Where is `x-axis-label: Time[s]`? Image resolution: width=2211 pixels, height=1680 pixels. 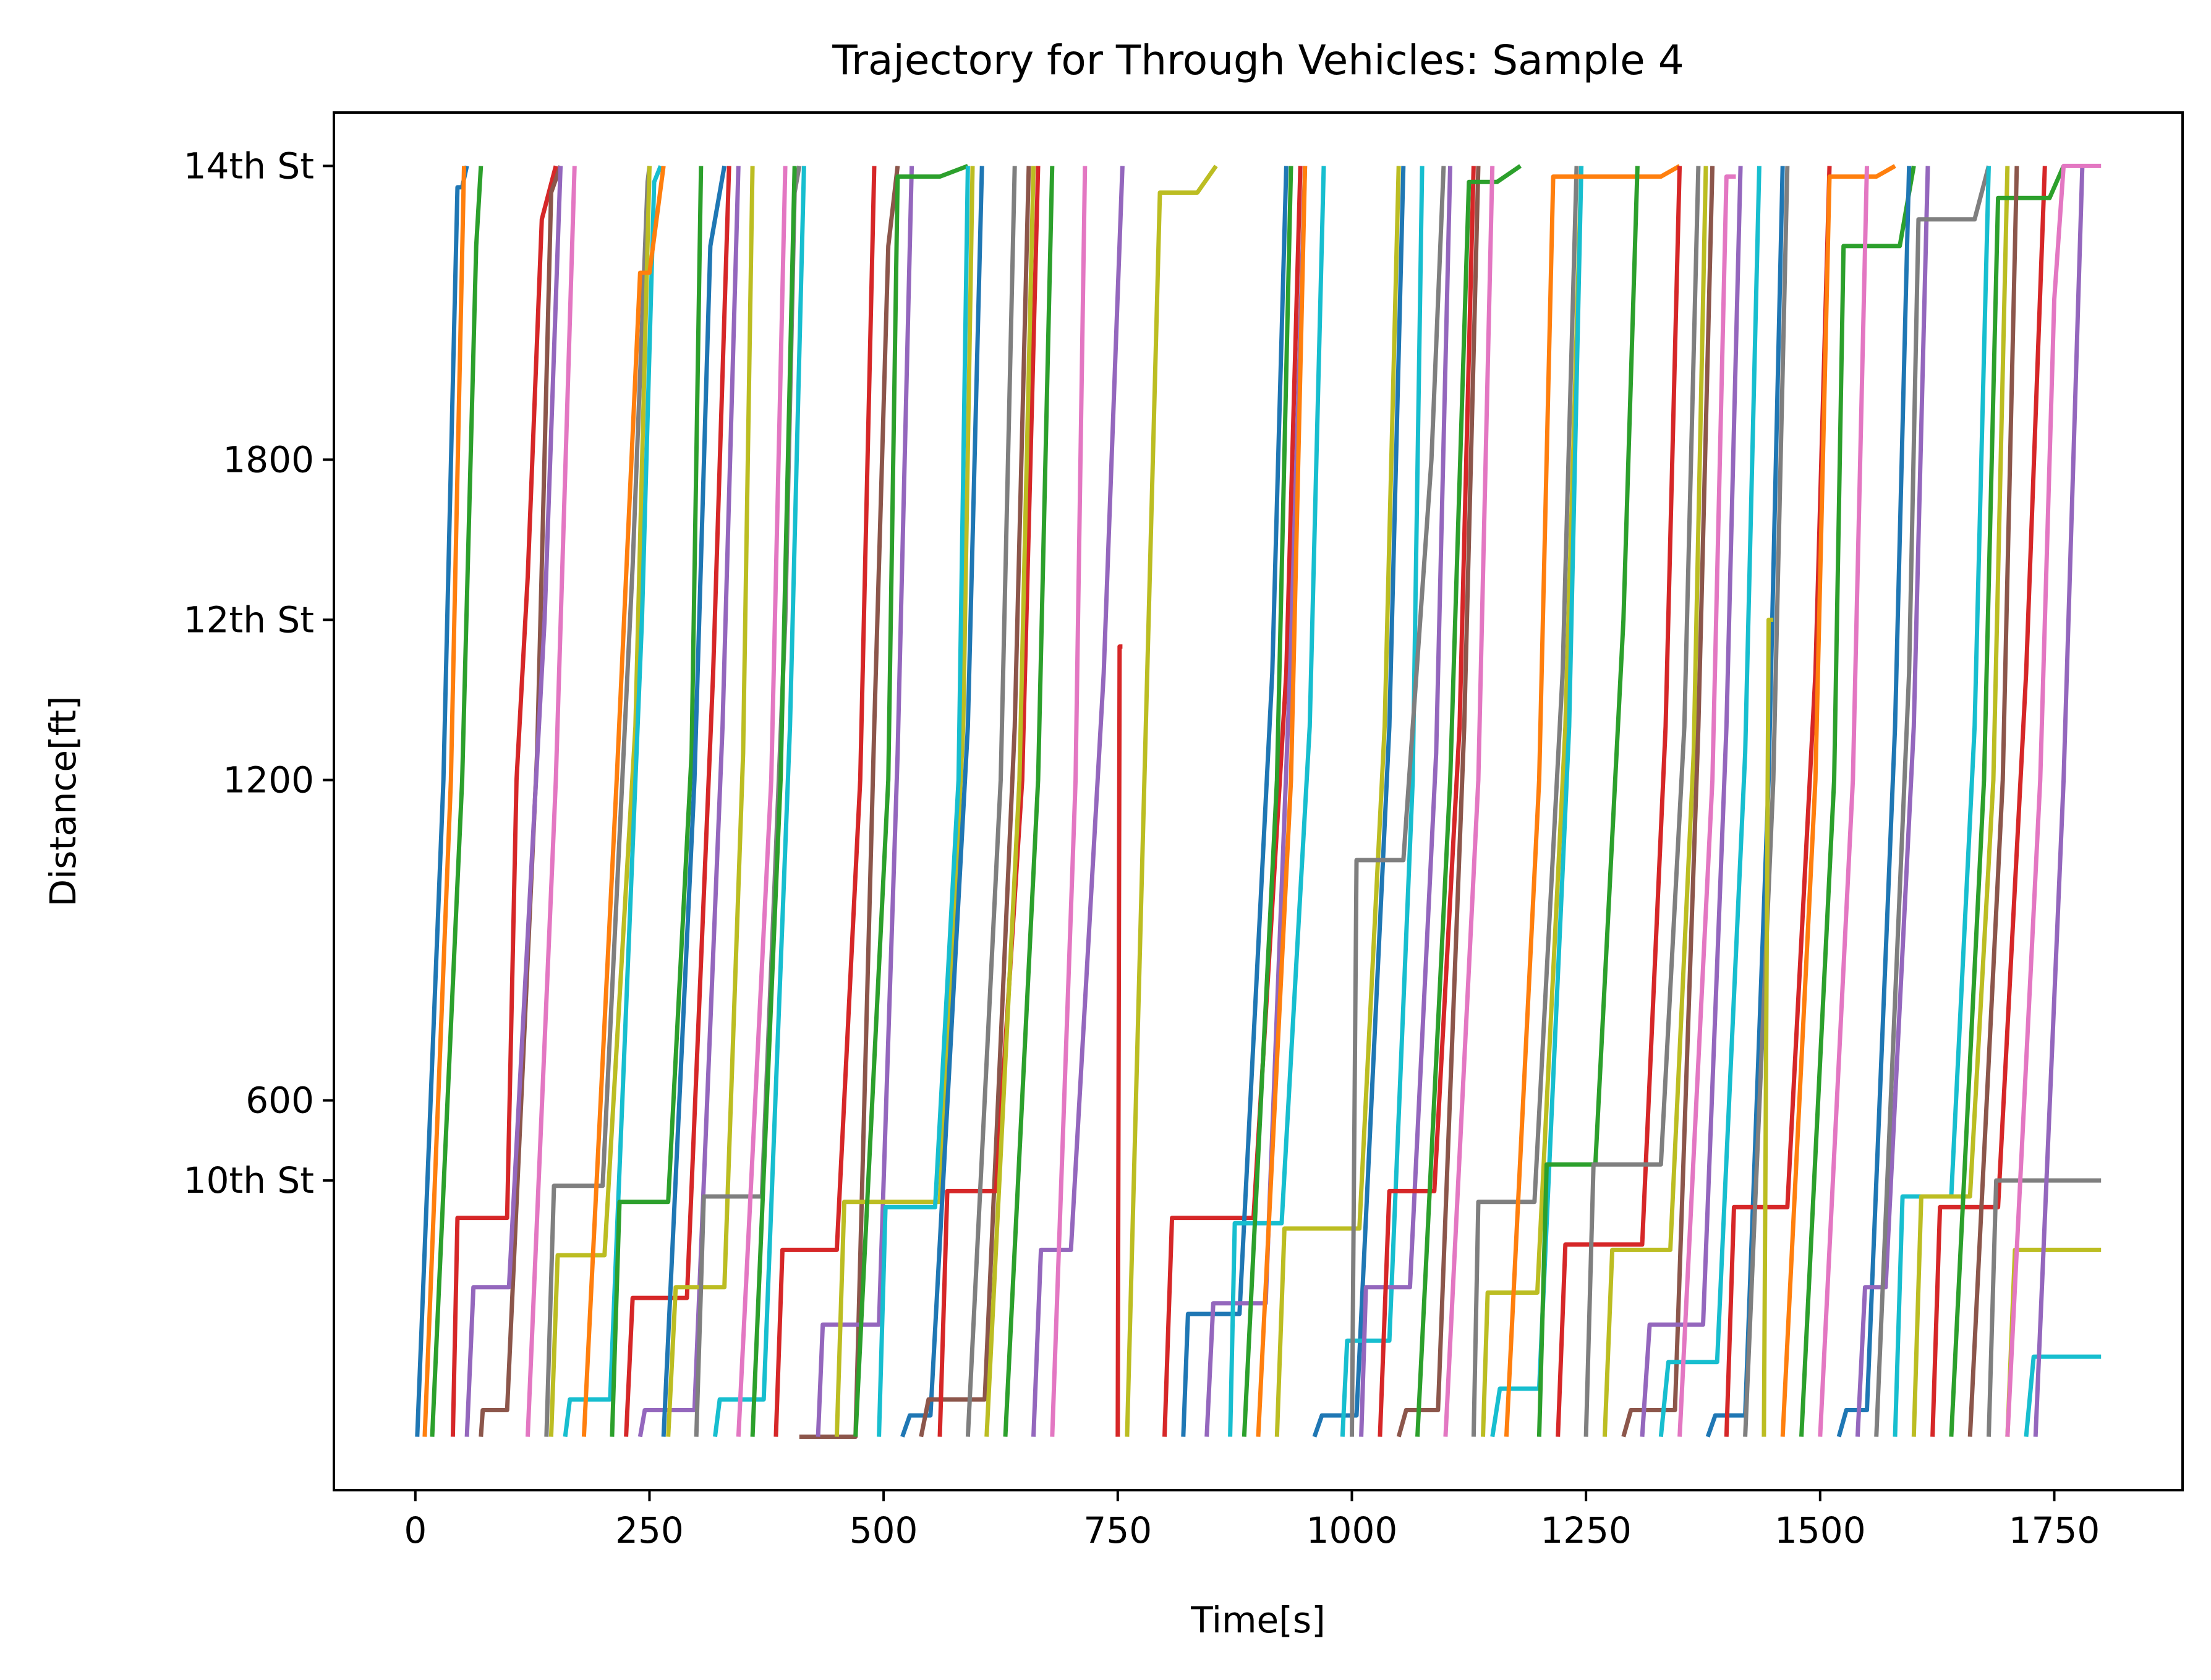 x-axis-label: Time[s] is located at coordinates (1257, 1620).